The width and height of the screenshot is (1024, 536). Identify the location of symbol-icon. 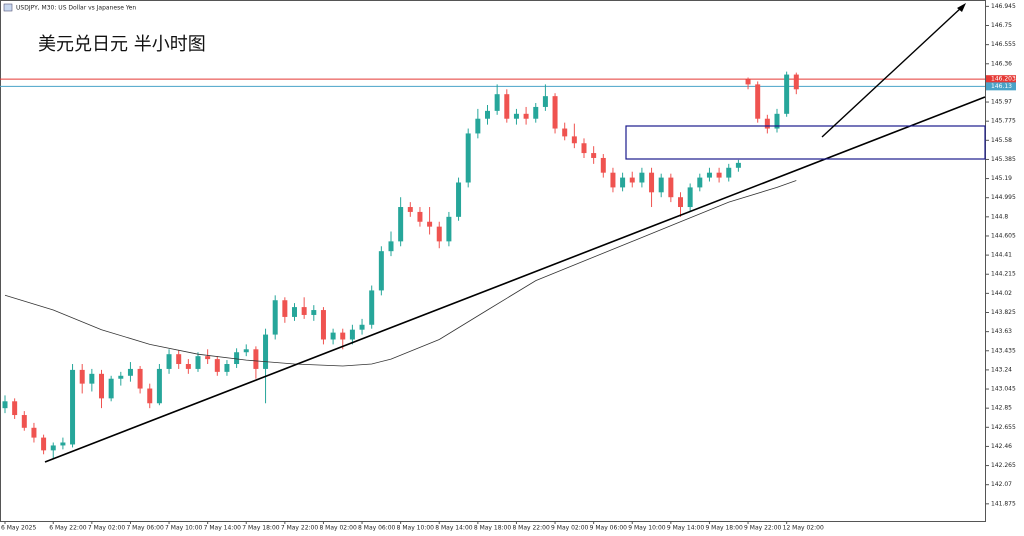
(8, 7).